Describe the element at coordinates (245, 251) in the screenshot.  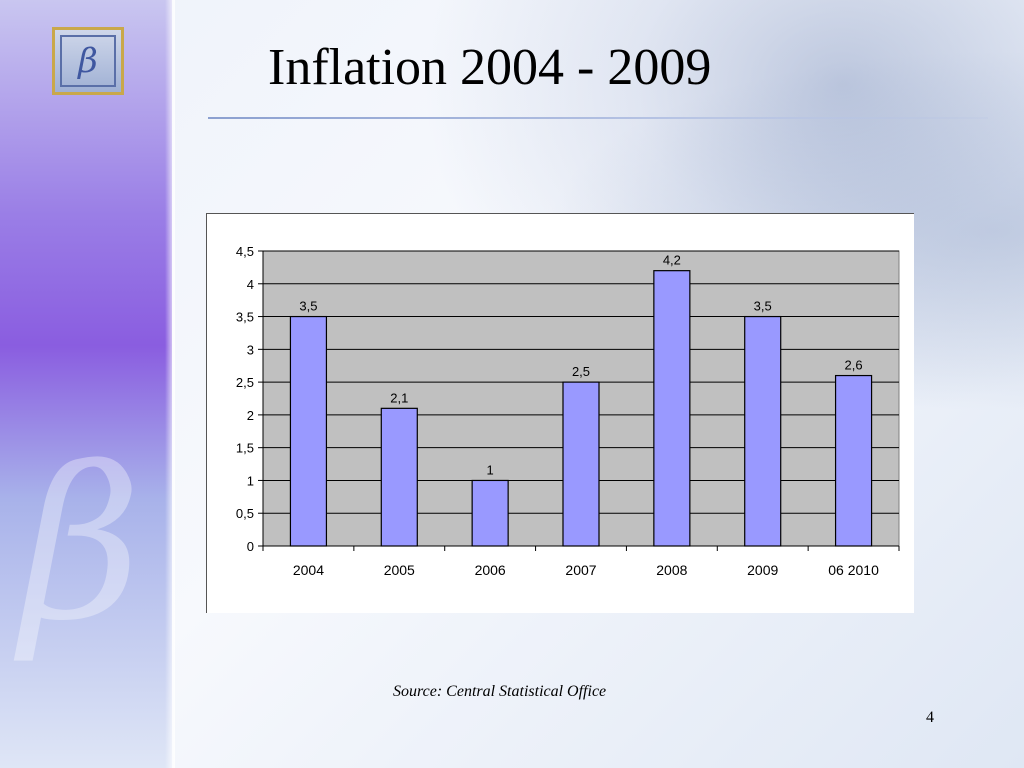
I see `y-tick-label: 4,5` at that location.